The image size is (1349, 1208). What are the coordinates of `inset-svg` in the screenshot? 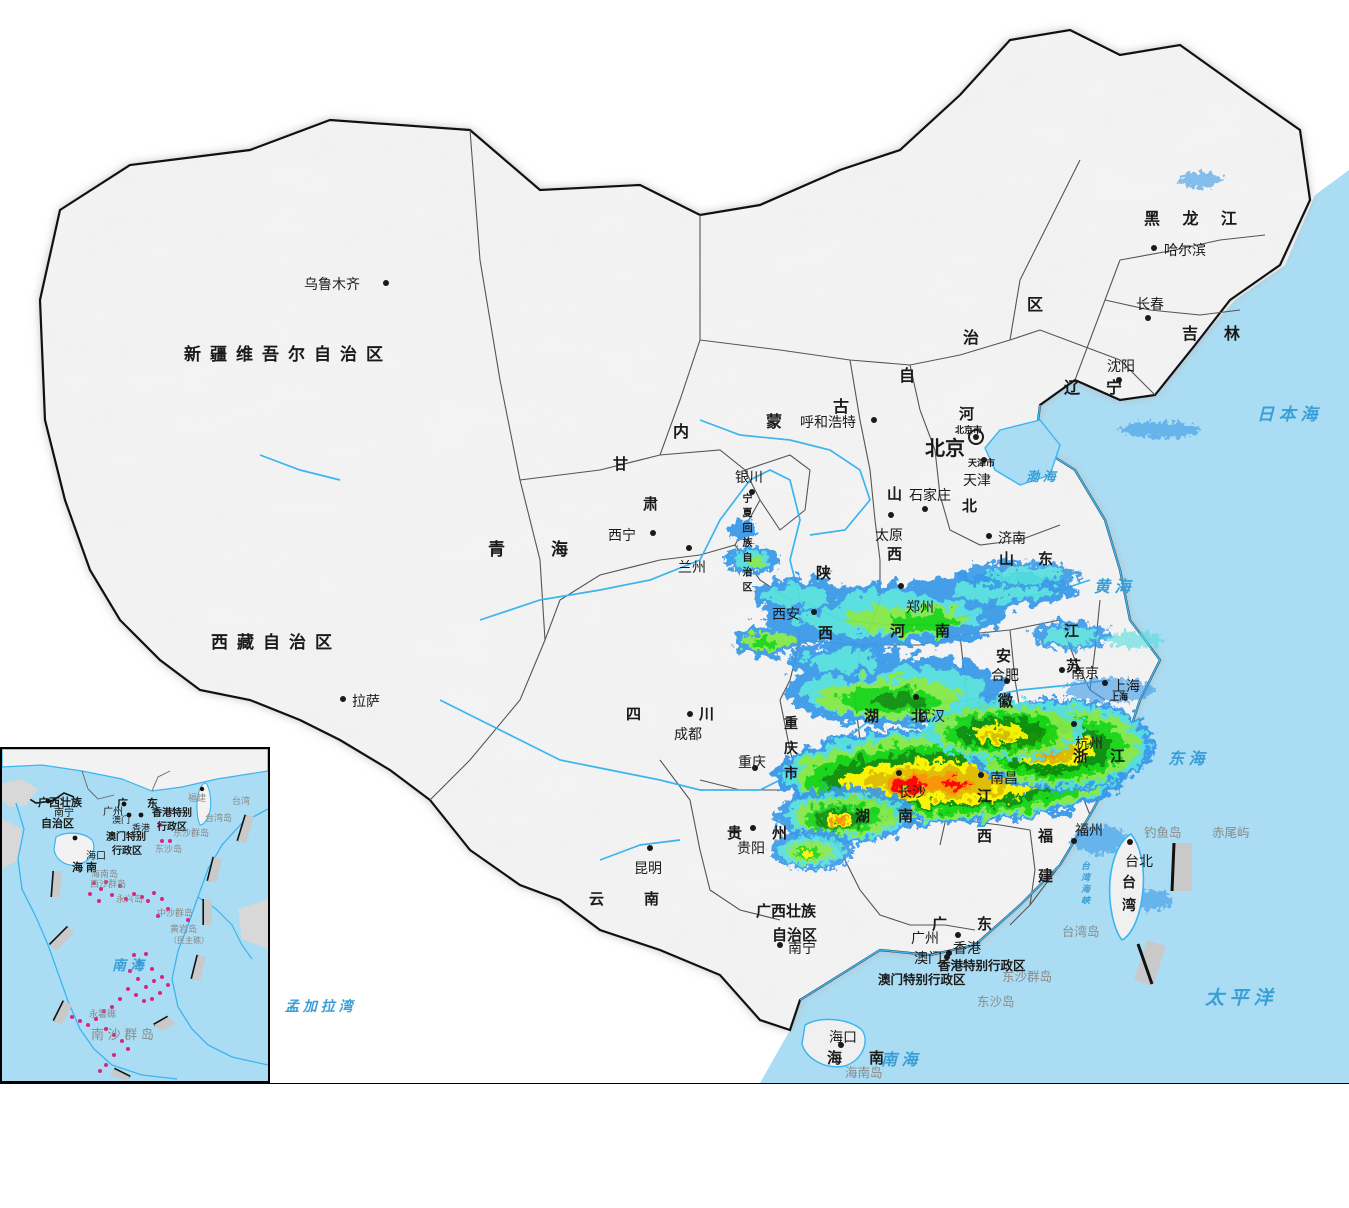 It's located at (135, 915).